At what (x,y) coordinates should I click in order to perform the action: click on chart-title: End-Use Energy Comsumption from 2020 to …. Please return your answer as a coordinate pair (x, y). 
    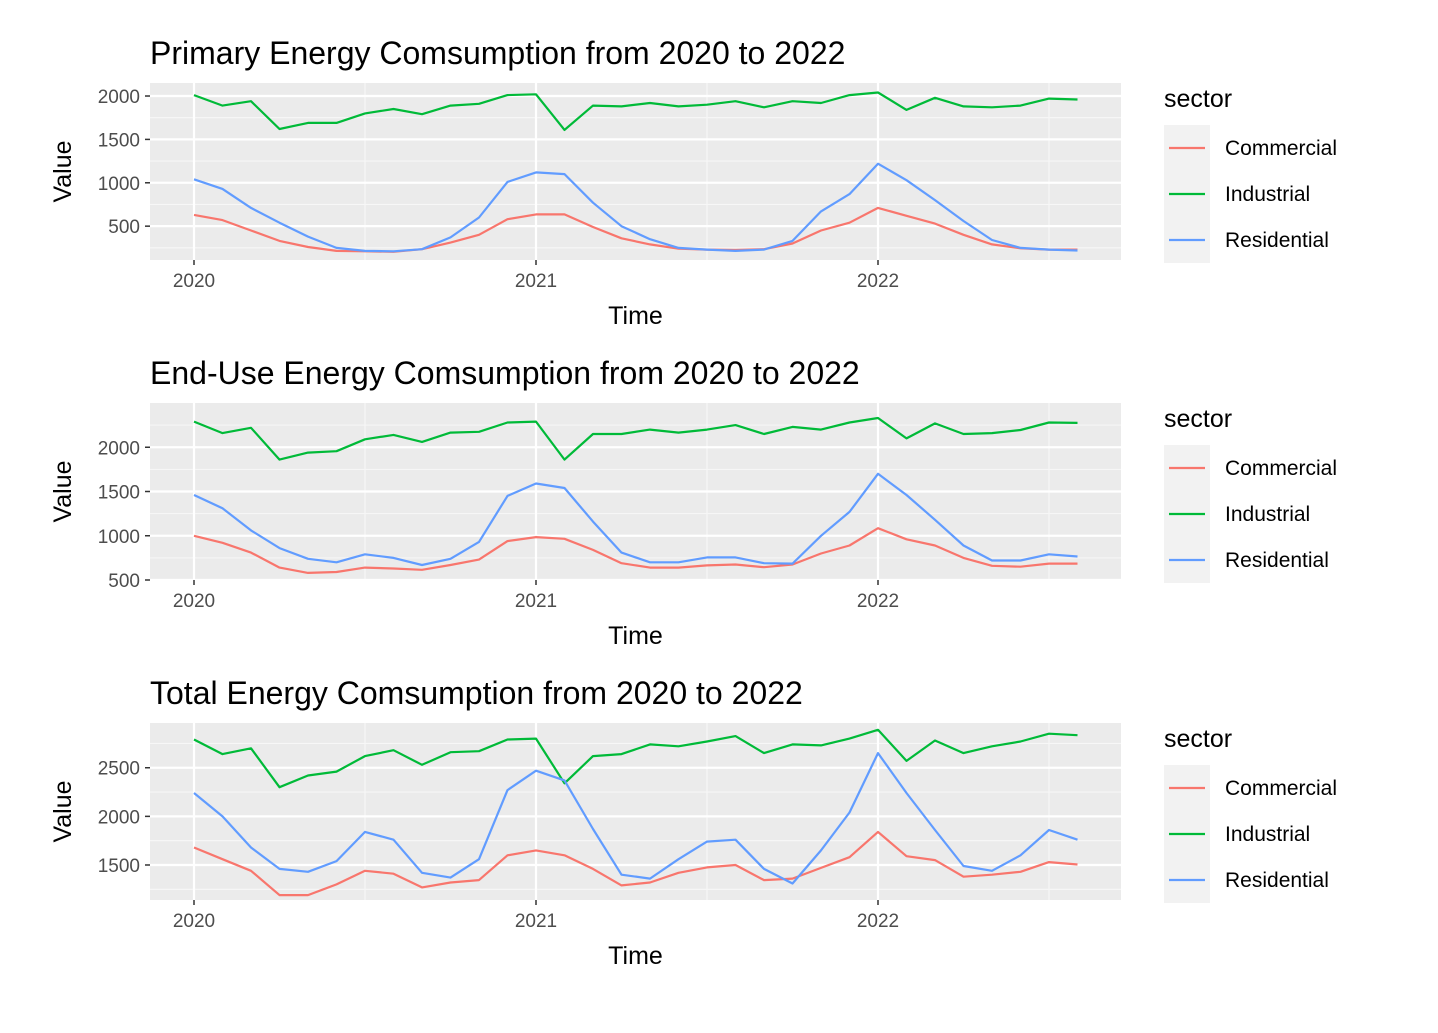
    Looking at the image, I should click on (505, 373).